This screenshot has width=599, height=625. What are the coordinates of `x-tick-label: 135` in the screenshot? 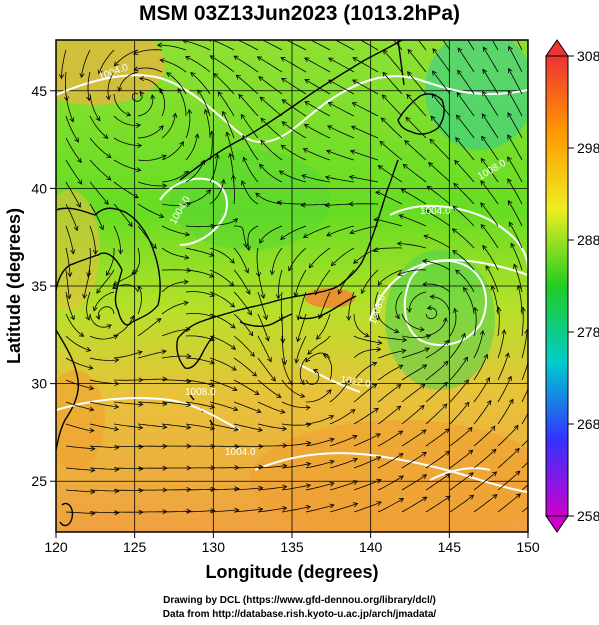 It's located at (292, 547).